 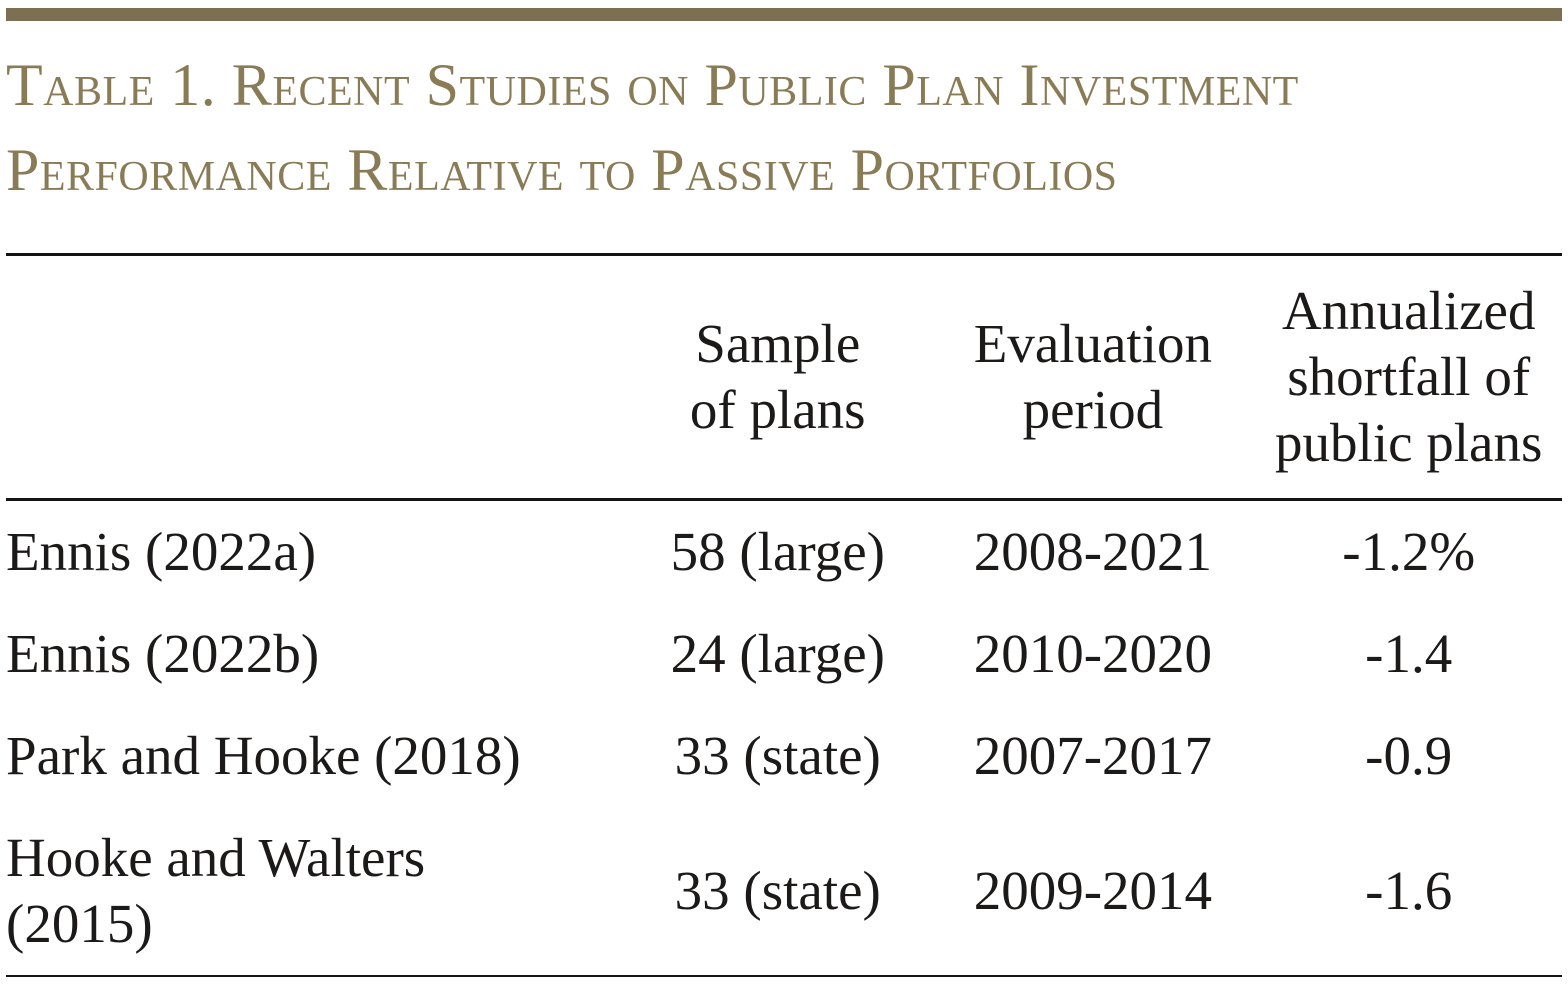 I want to click on study-cell: Hooke and Walters (2015), so click(x=216, y=891).